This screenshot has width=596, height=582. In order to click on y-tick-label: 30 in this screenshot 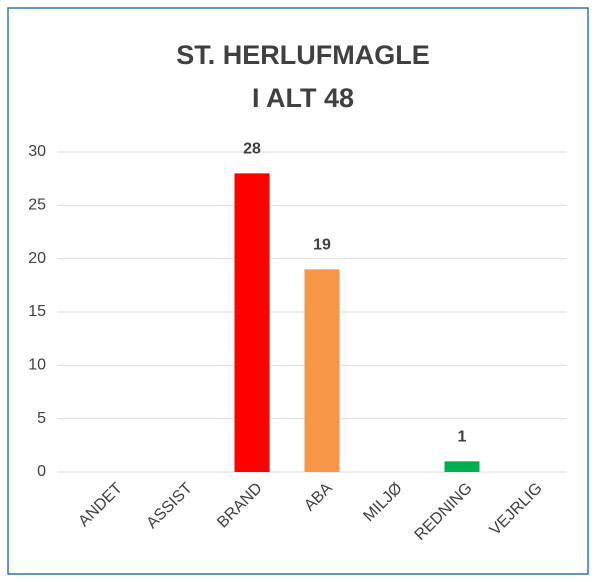, I will do `click(37, 151)`.